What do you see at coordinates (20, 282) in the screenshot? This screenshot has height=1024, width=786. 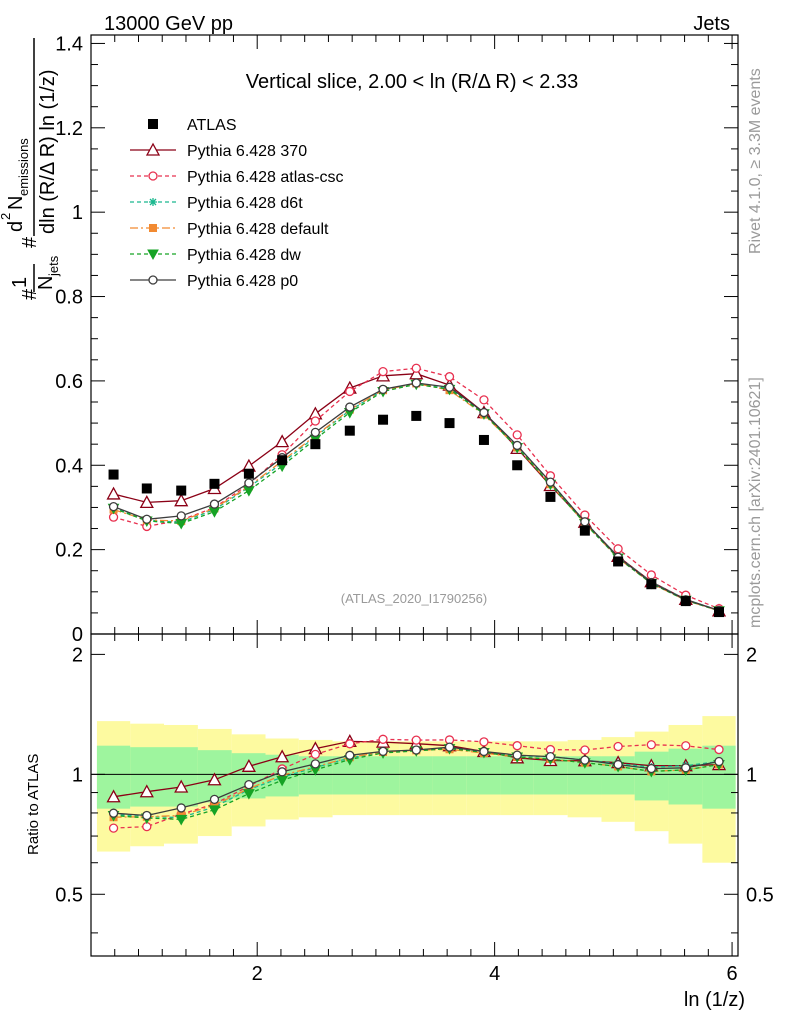 I see `ylabel-one: 1` at bounding box center [20, 282].